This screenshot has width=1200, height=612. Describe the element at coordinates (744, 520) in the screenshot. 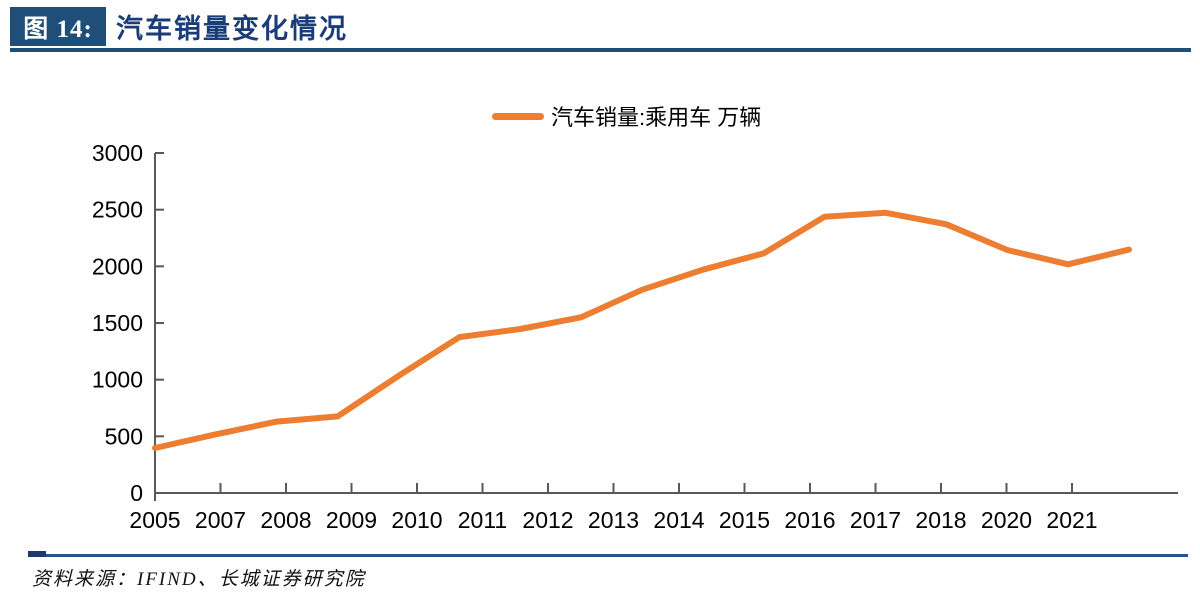

I see `x-tick-label: 2015` at that location.